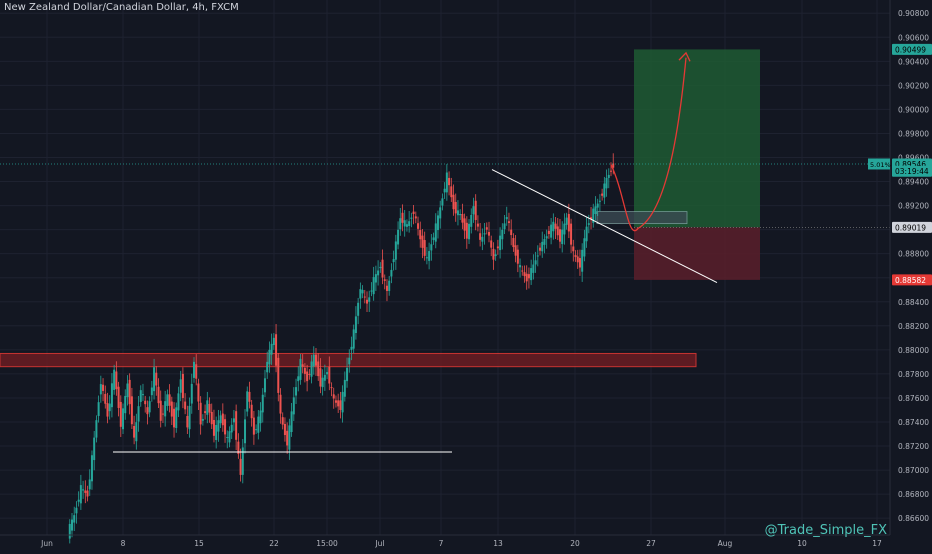 Image resolution: width=932 pixels, height=554 pixels. What do you see at coordinates (697, 138) in the screenshot?
I see `target-zone` at bounding box center [697, 138].